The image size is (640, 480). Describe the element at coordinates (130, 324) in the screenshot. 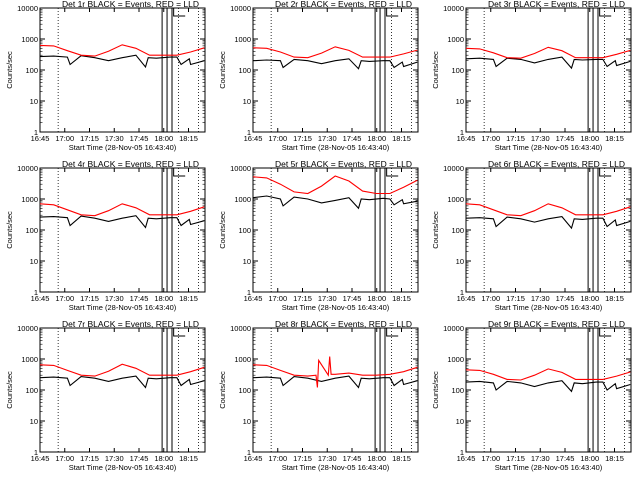

I see `chart-title: Det 7r BLACK = Events, RED = LLD` at that location.